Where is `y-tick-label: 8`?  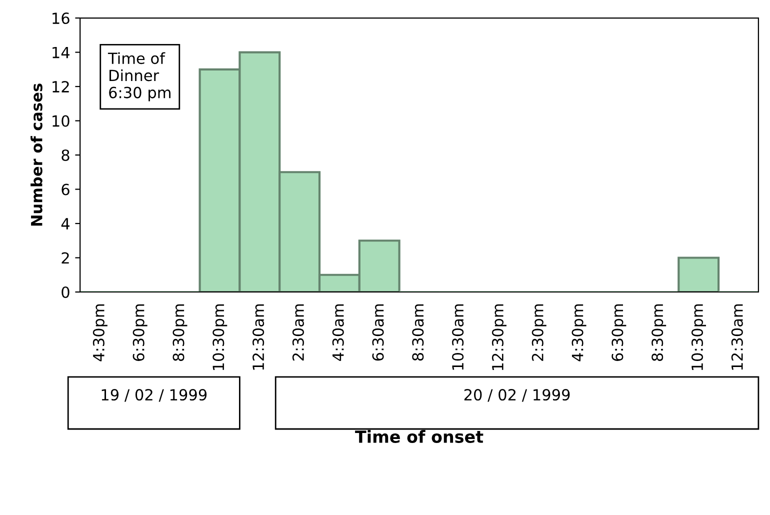 y-tick-label: 8 is located at coordinates (66, 155).